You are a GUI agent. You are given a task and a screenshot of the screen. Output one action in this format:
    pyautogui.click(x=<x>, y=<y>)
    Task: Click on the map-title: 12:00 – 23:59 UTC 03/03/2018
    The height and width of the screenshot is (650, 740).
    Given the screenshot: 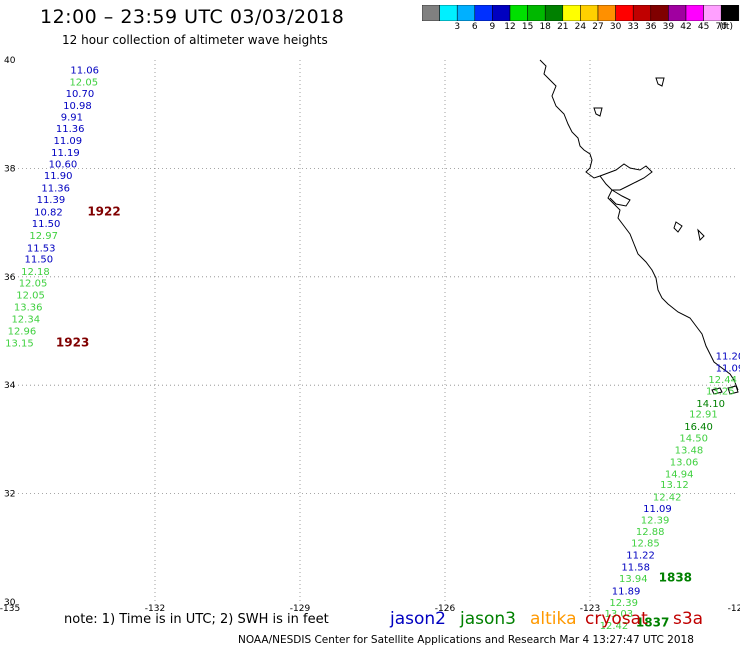 What is the action you would take?
    pyautogui.click(x=192, y=17)
    